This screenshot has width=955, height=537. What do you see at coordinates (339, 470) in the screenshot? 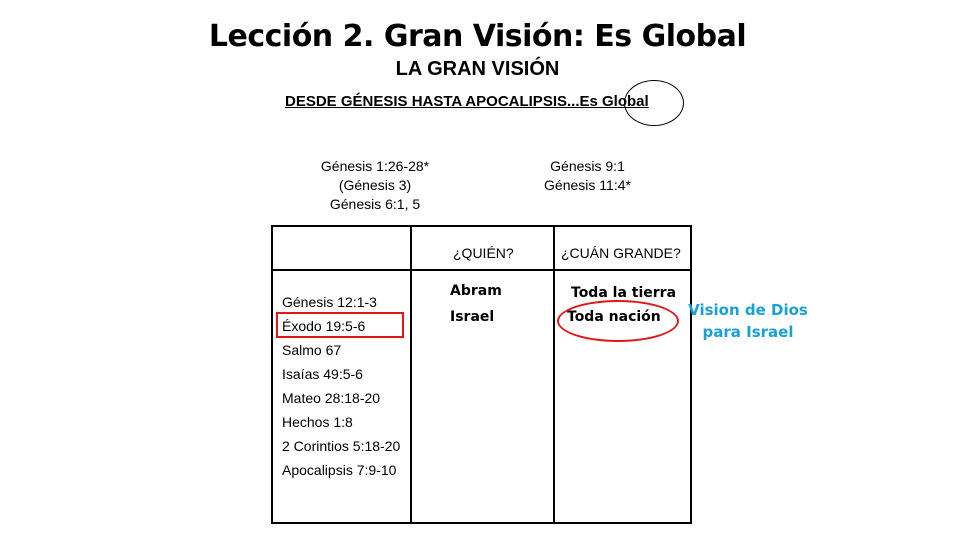
I see `passage-item: Apocalipsis 7:9-10` at bounding box center [339, 470].